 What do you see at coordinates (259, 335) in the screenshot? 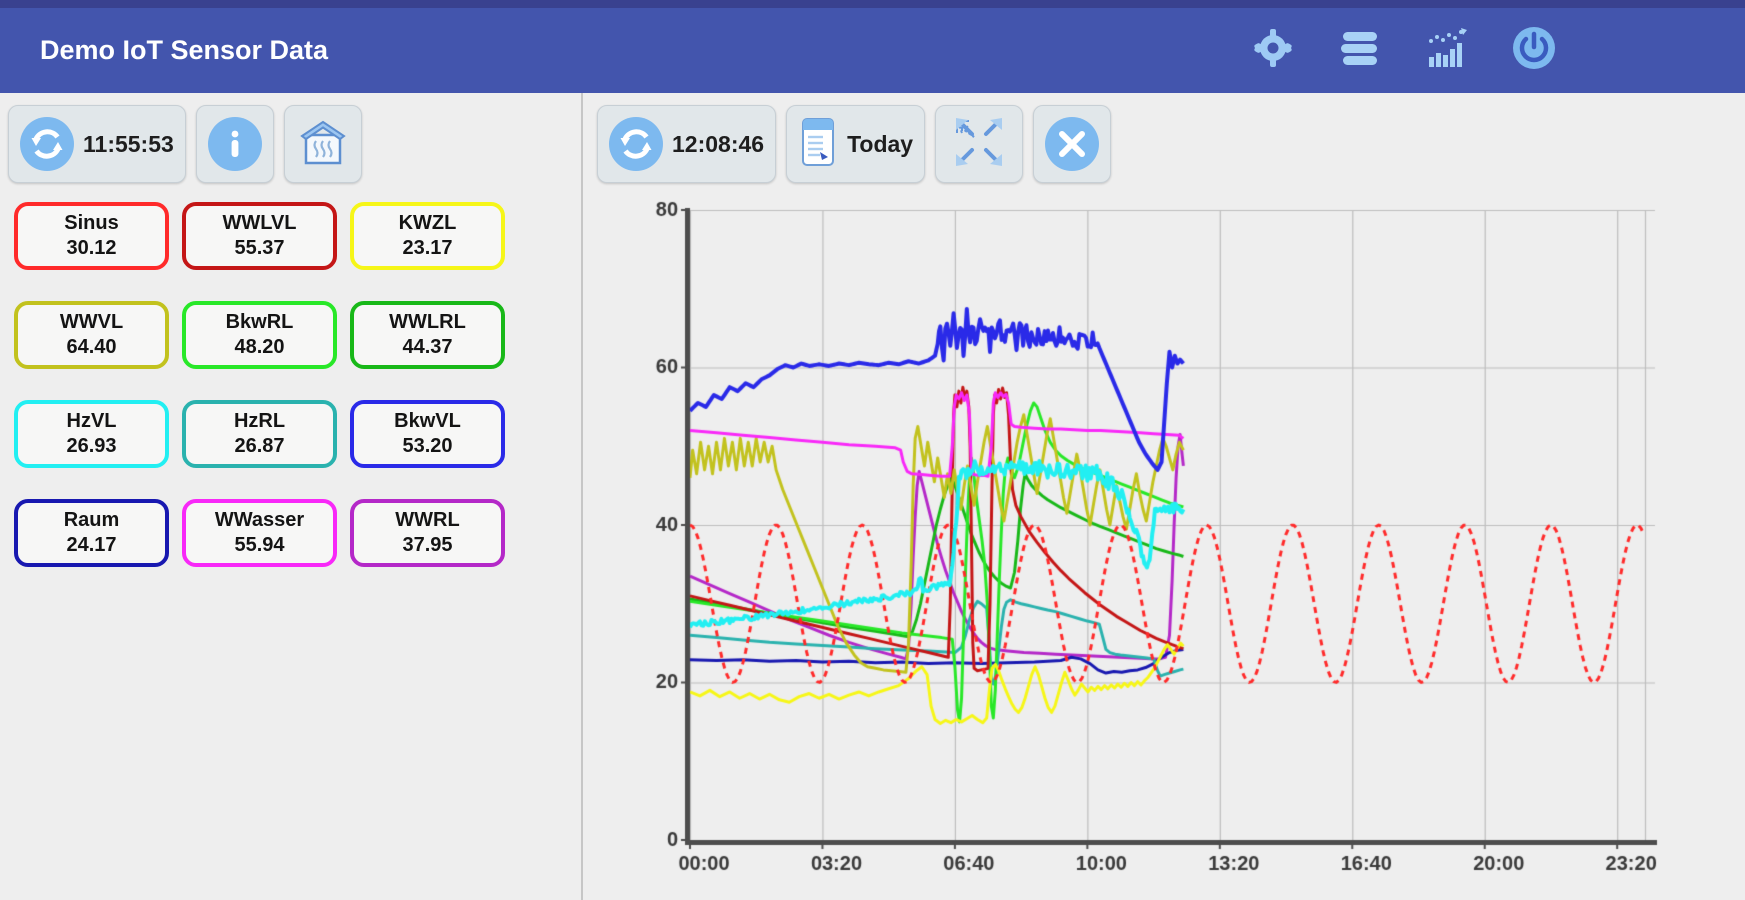
I see `sensor-tile-bkwrl: BkwRL 48.20` at bounding box center [259, 335].